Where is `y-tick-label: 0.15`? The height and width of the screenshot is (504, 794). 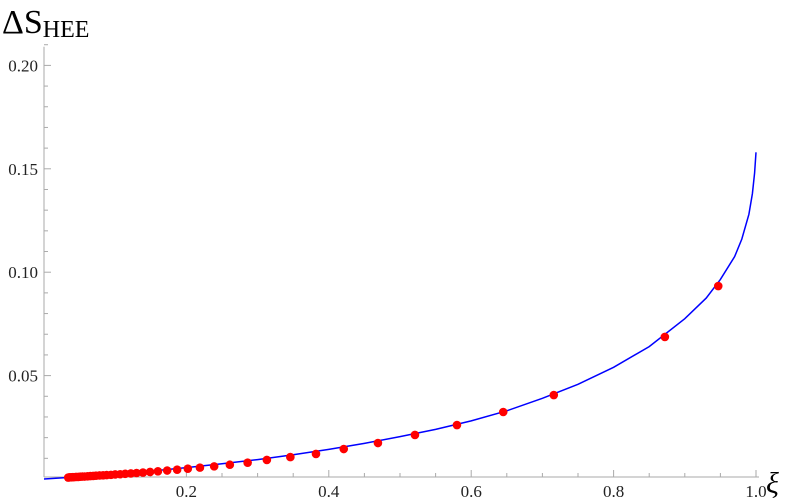
y-tick-label: 0.15 is located at coordinates (23, 169).